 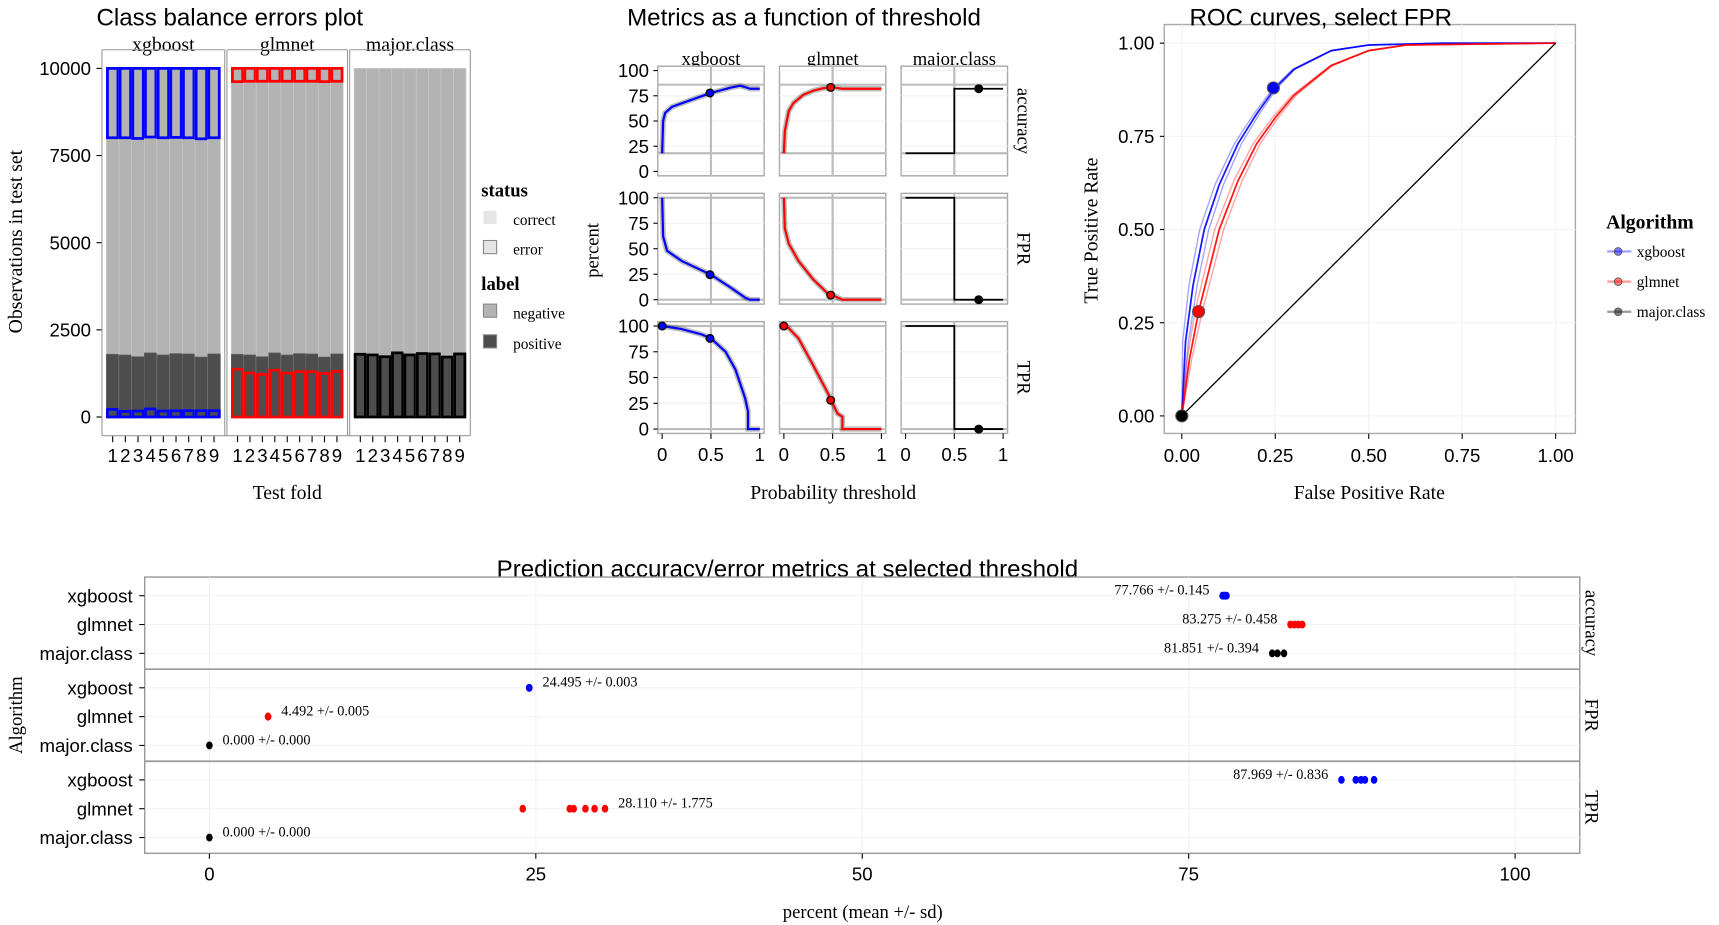 What do you see at coordinates (535, 874) in the screenshot?
I see `x-tick-label: 25` at bounding box center [535, 874].